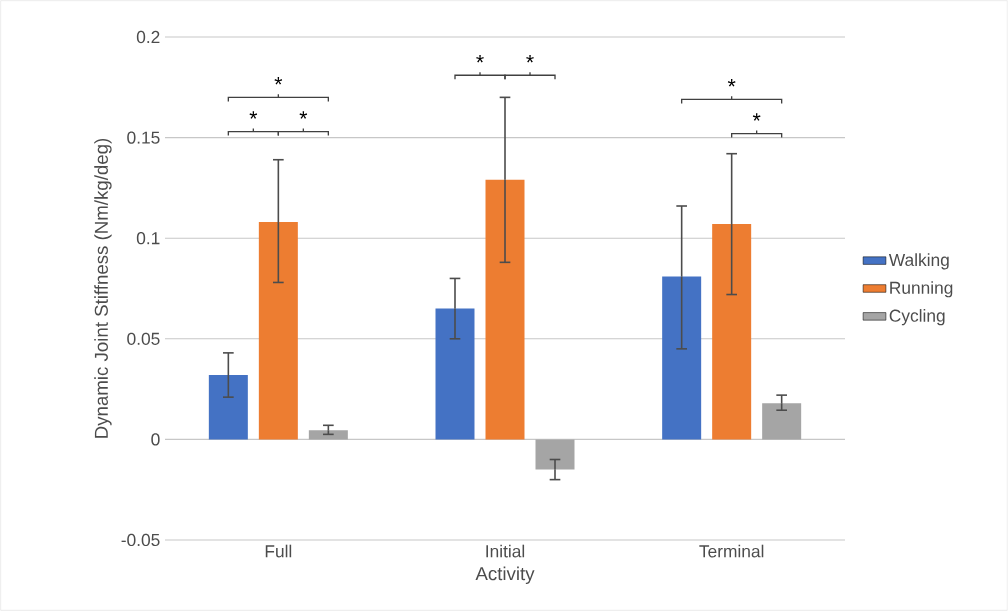 The image size is (1008, 611). What do you see at coordinates (140, 540) in the screenshot?
I see `y-tick-label: -0.05` at bounding box center [140, 540].